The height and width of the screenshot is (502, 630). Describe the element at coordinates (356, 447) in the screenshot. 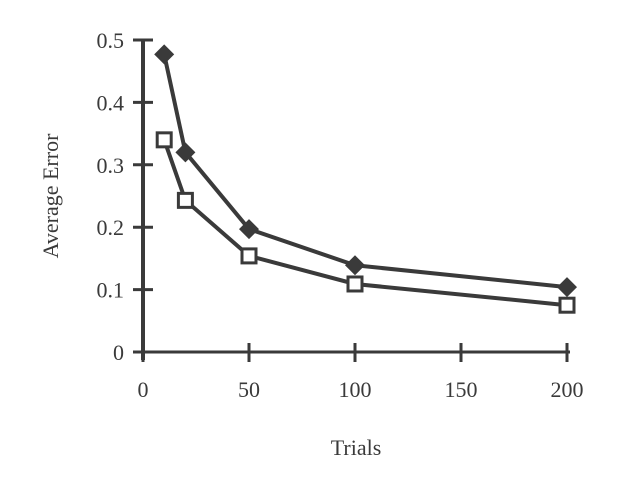

I see `x-axis-label: Trials` at that location.